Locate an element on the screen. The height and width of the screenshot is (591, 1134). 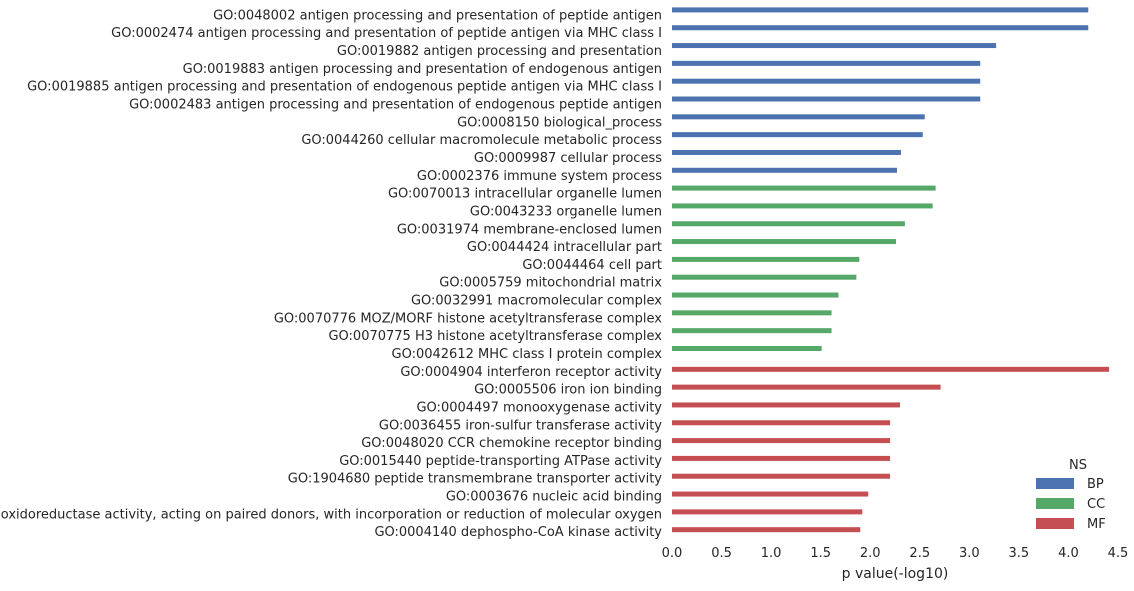
category-label: GO:0042612 MHC class I protein complex is located at coordinates (527, 354).